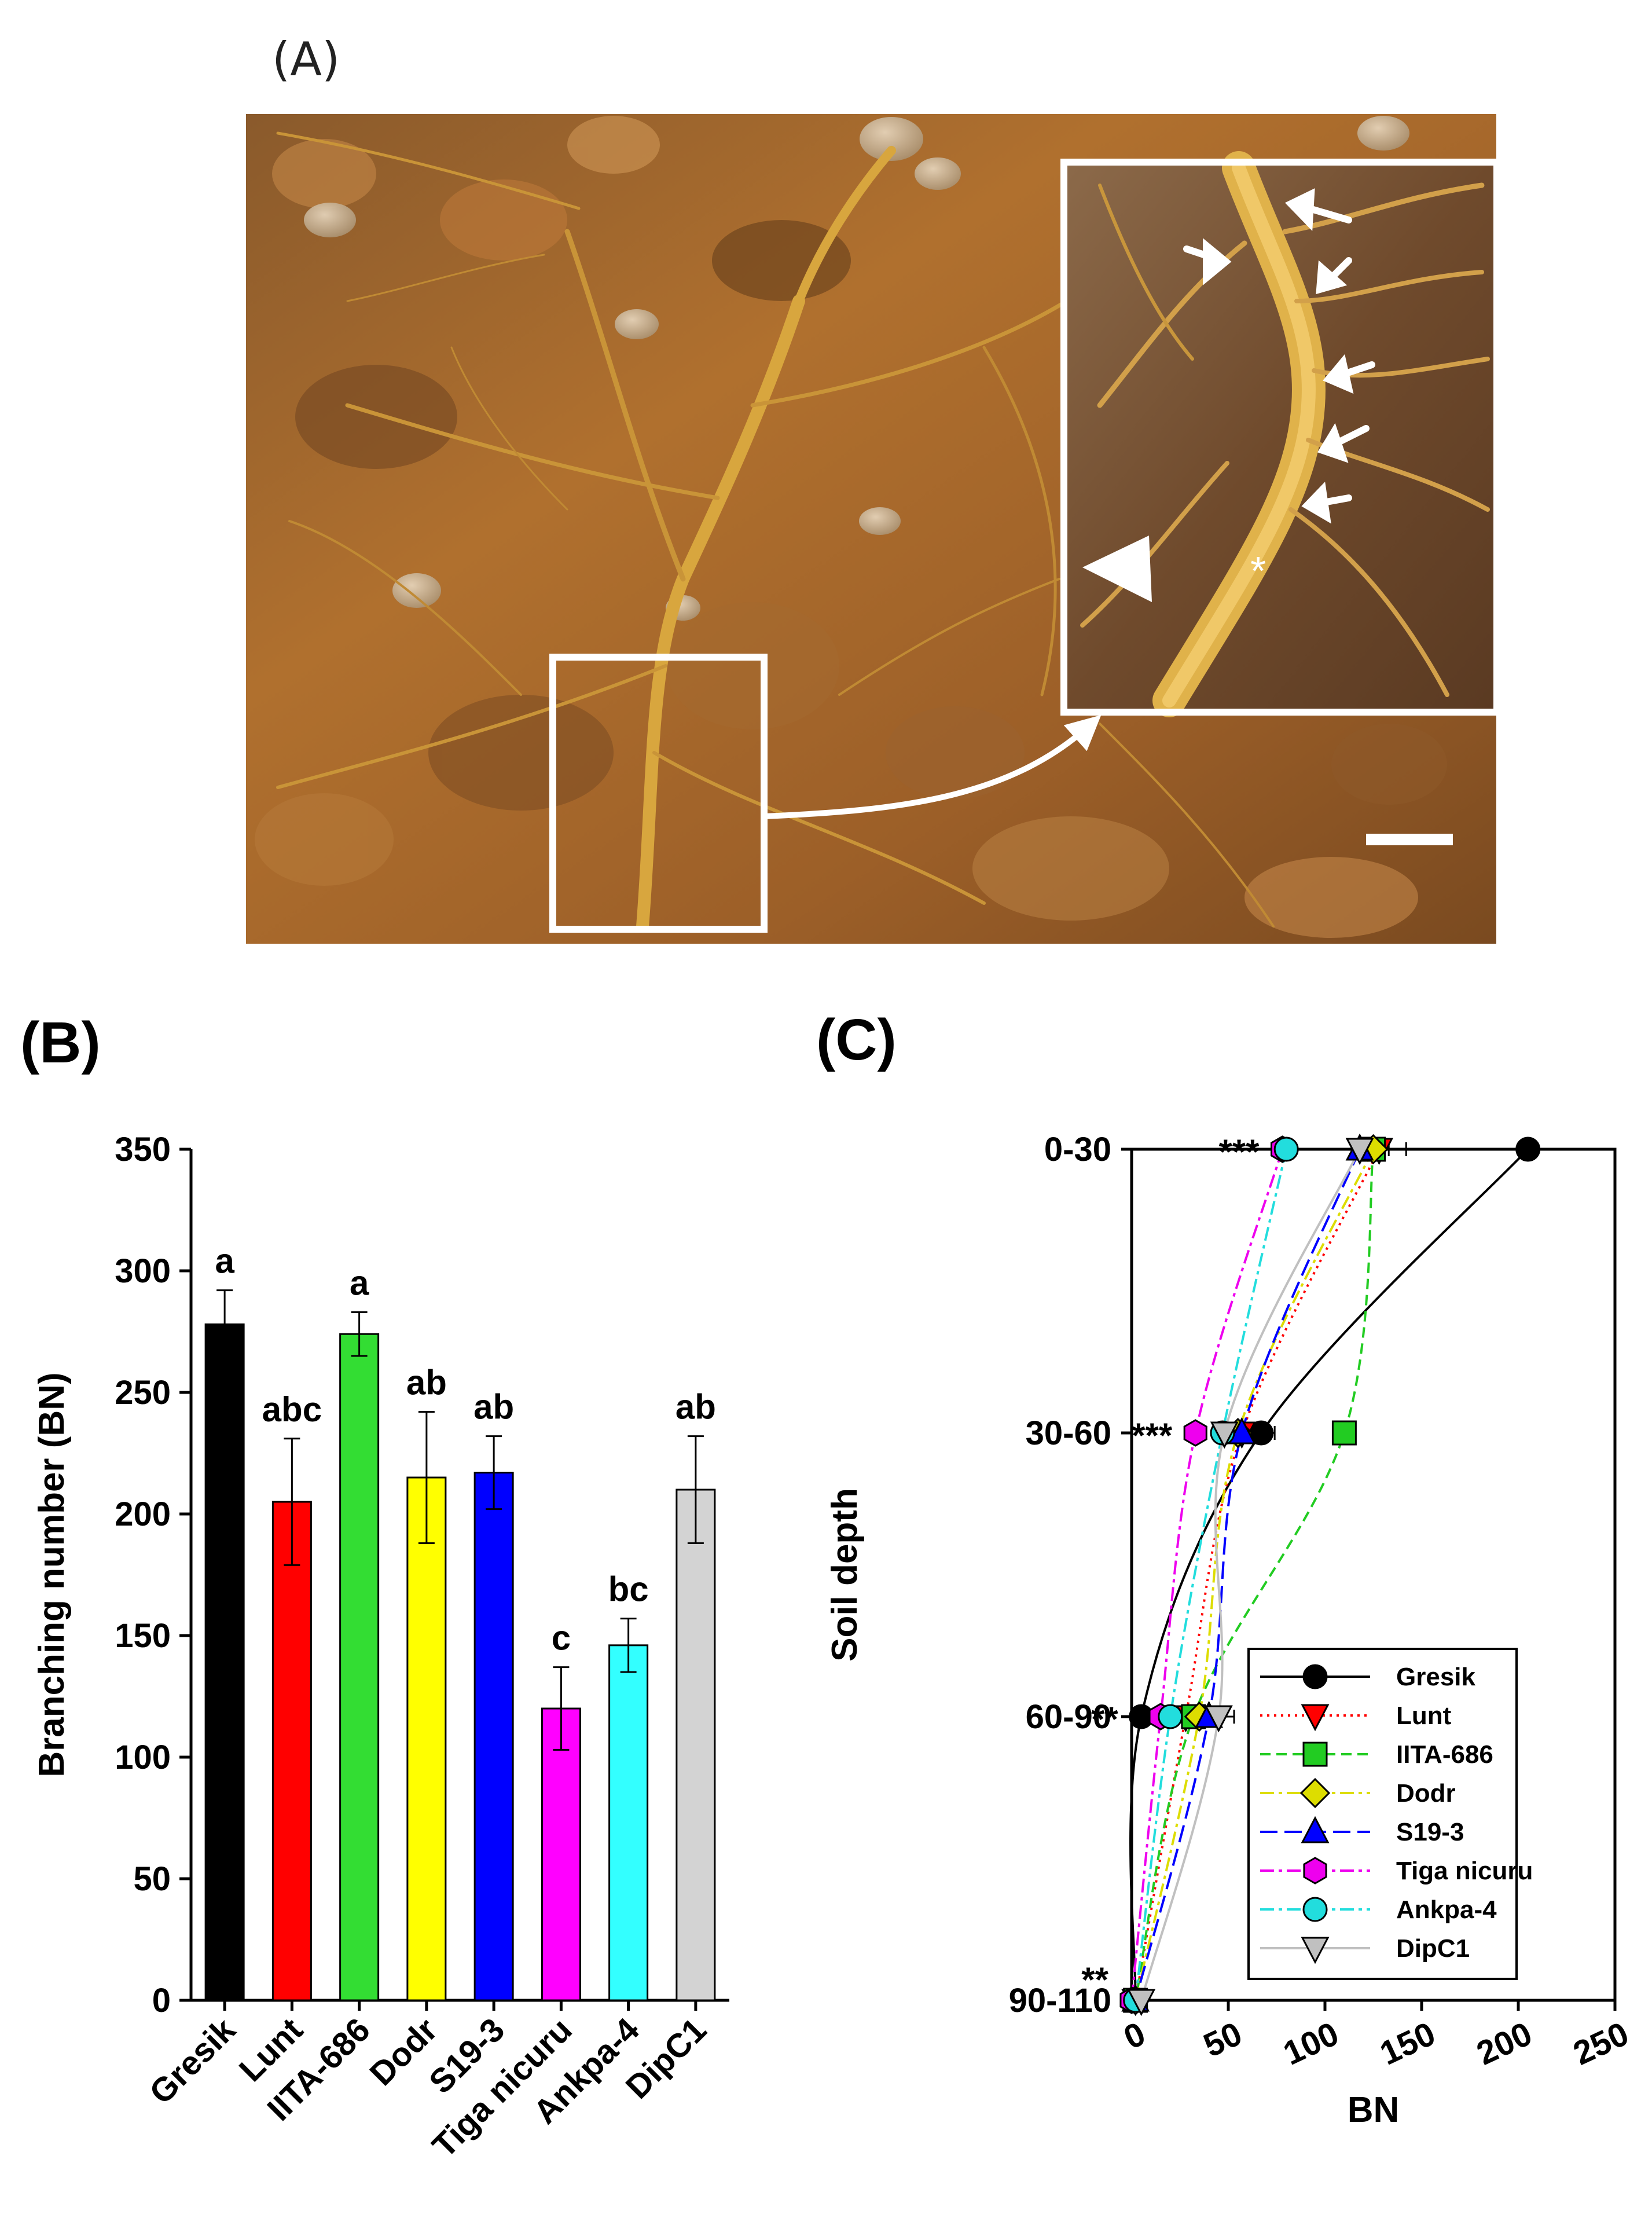 The width and height of the screenshot is (1652, 2229). What do you see at coordinates (845, 1575) in the screenshot?
I see `y-axis-label: Soil depth` at bounding box center [845, 1575].